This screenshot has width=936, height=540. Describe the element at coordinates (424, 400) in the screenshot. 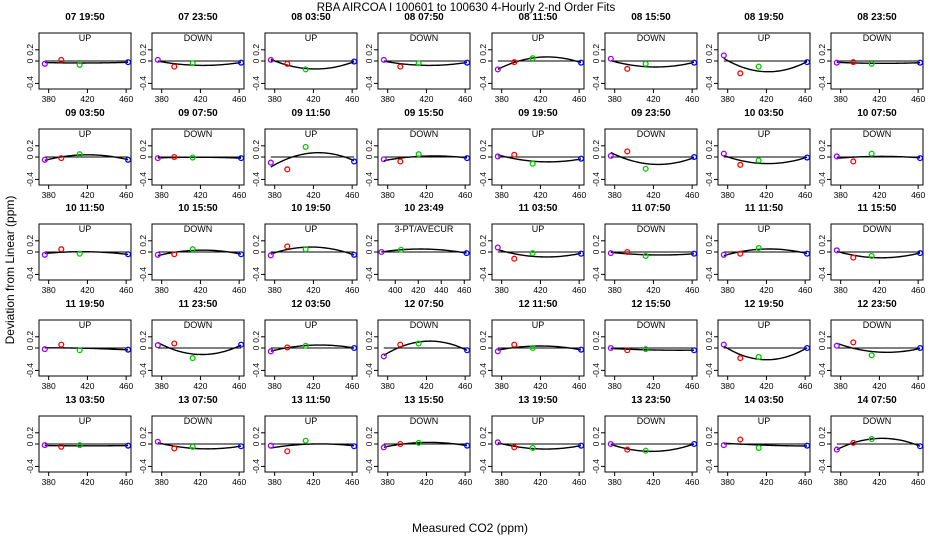

I see `panel-title: 13 15:50` at that location.